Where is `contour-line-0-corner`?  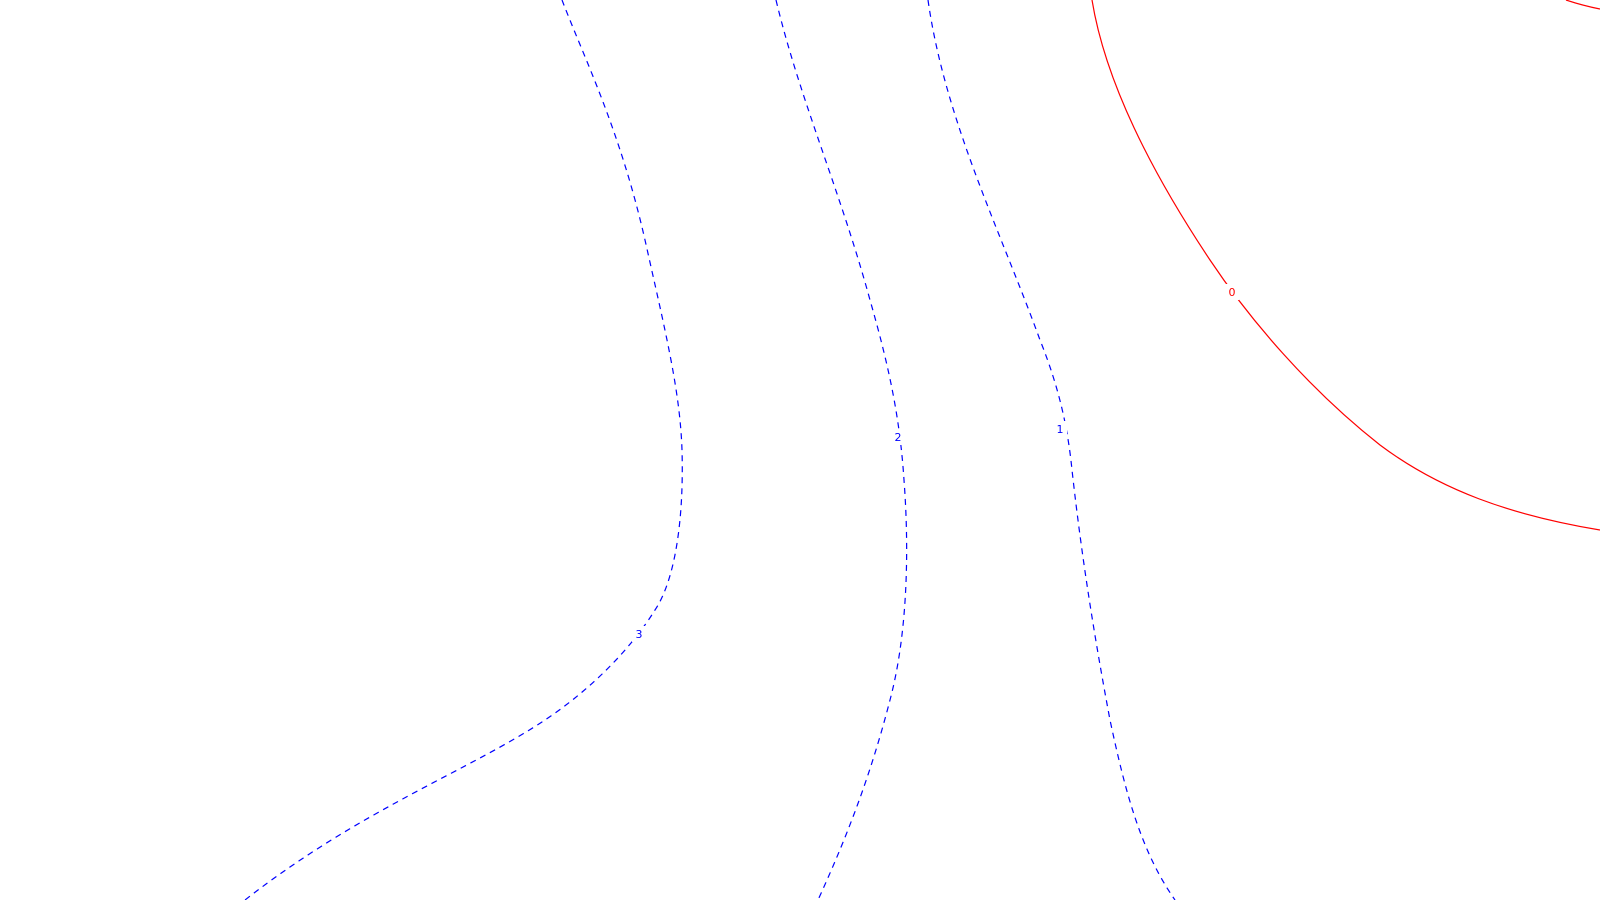
contour-line-0-corner is located at coordinates (1582, 5).